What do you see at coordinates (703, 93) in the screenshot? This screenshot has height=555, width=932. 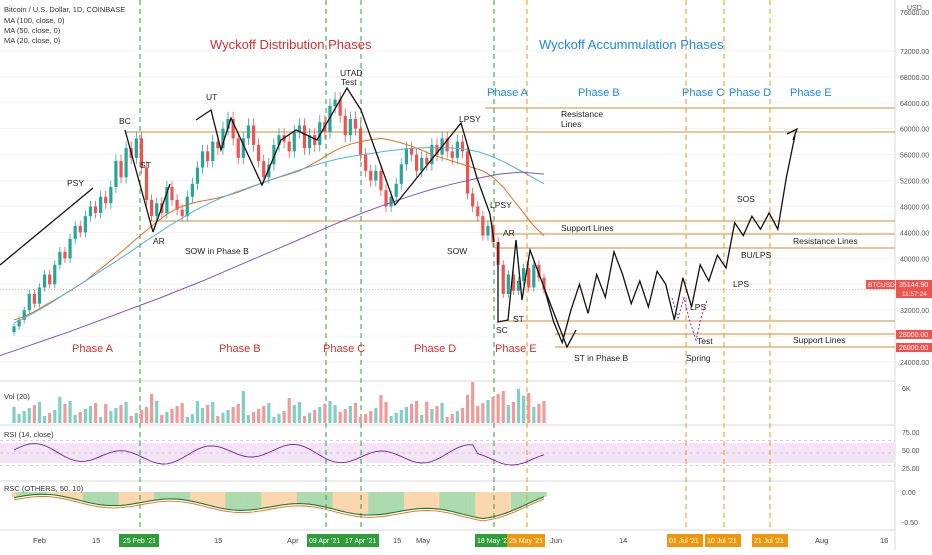 I see `acc-phase-c: Phase C` at bounding box center [703, 93].